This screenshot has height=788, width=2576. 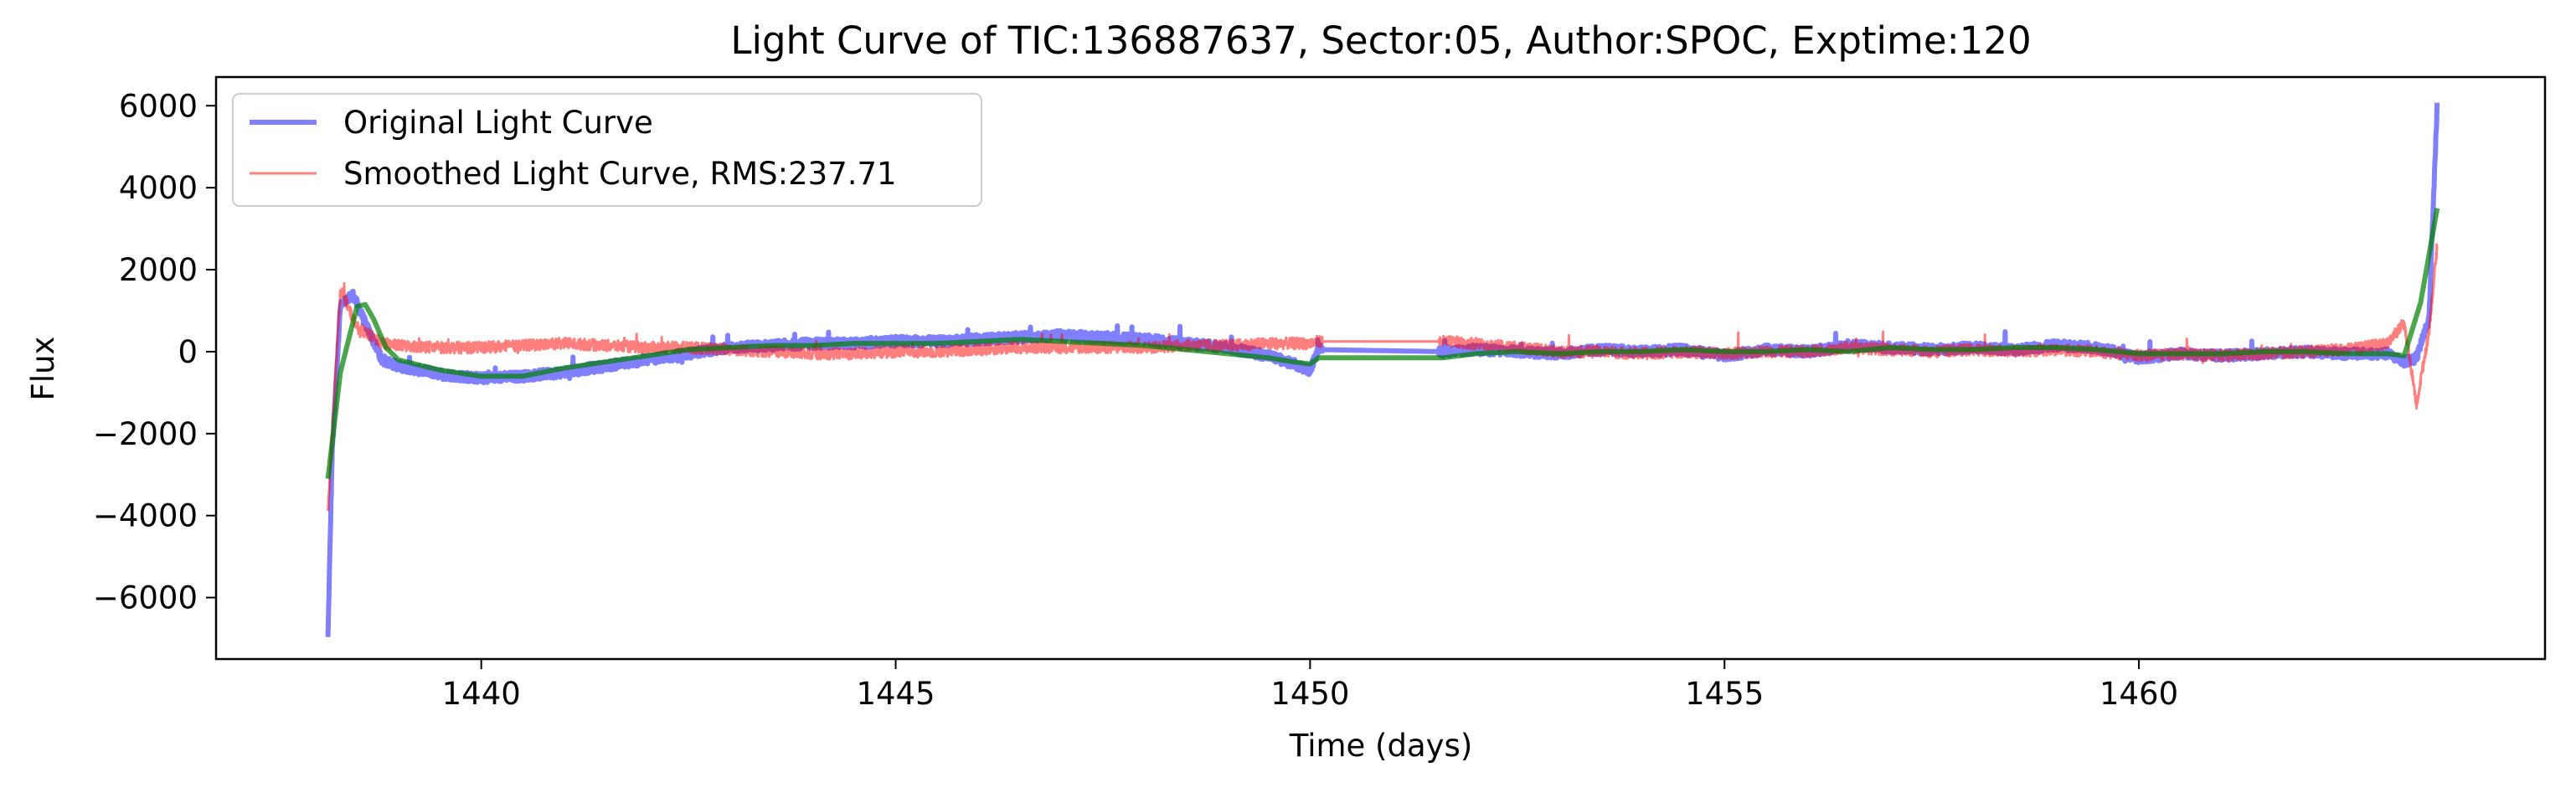 What do you see at coordinates (145, 516) in the screenshot?
I see `y-tick-label: −4000` at bounding box center [145, 516].